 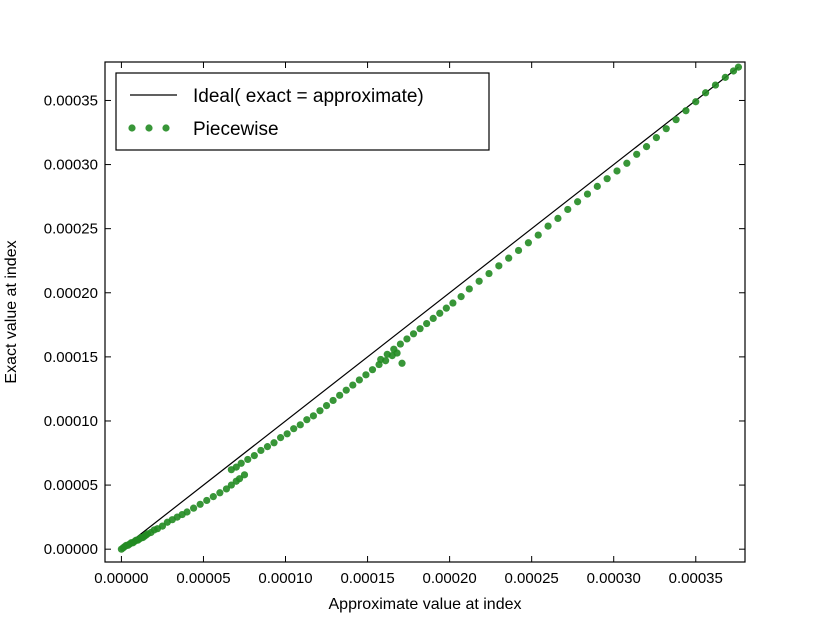 What do you see at coordinates (71, 100) in the screenshot?
I see `y-tick-label: 0.00035` at bounding box center [71, 100].